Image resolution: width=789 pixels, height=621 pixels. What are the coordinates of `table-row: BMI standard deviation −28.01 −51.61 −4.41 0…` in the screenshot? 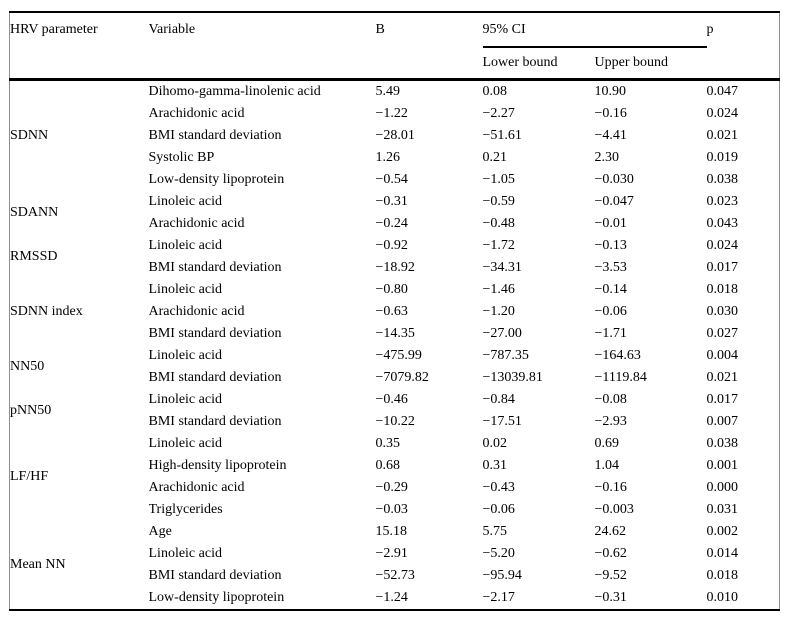 It's located at (395, 136).